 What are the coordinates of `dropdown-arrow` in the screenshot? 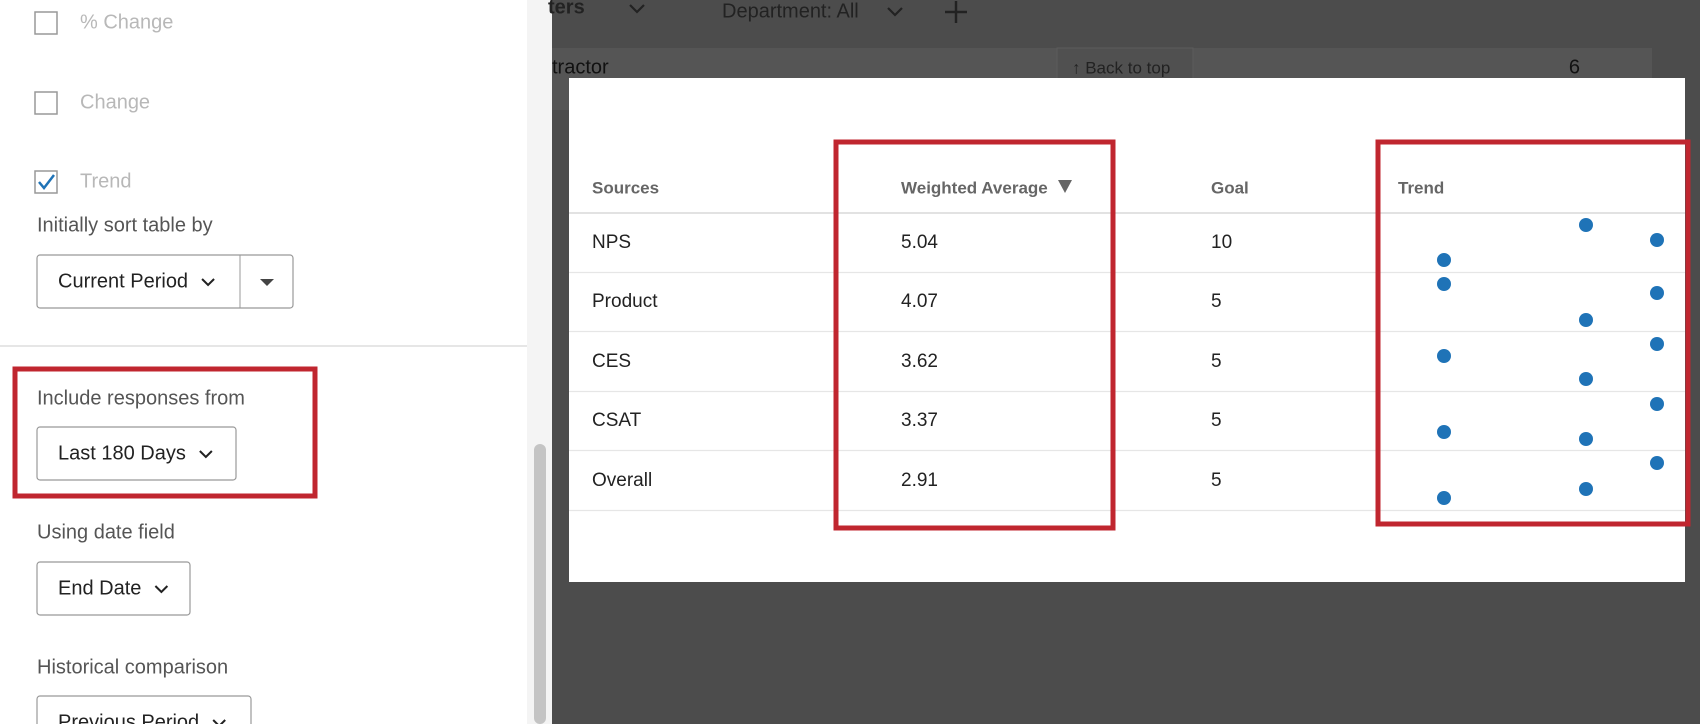 It's located at (267, 282).